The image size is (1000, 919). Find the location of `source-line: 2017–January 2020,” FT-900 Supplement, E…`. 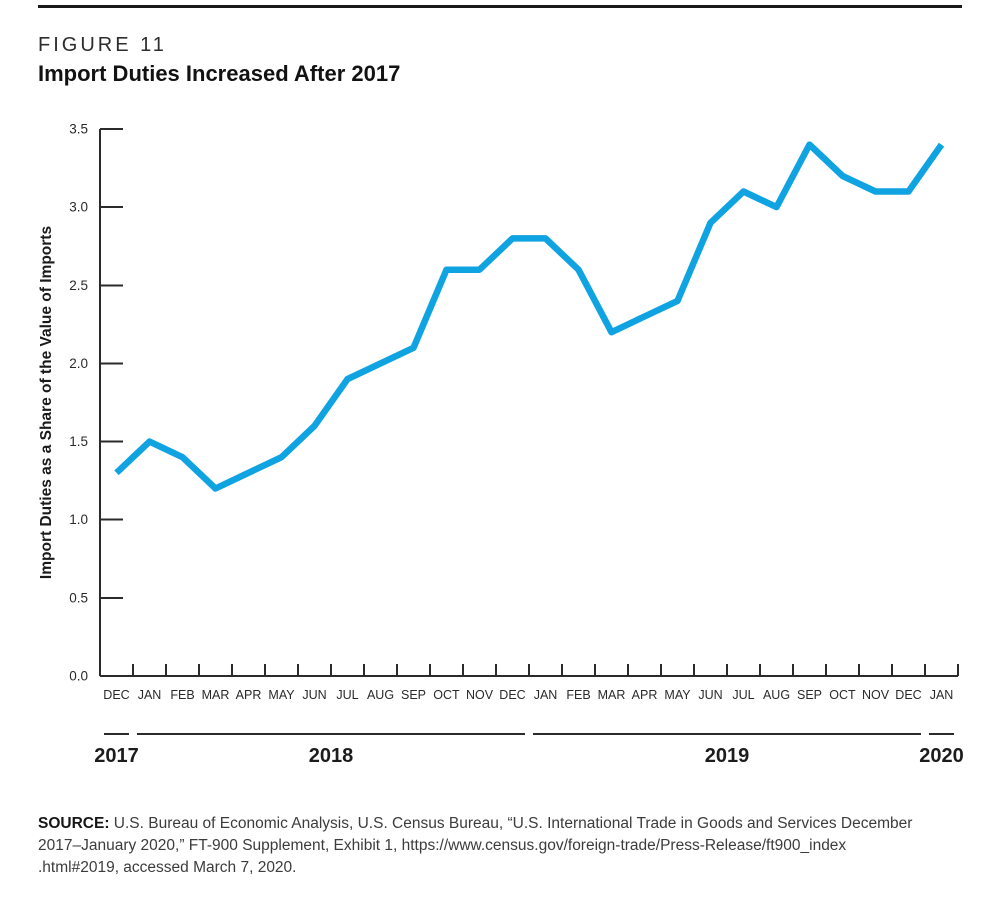

source-line: 2017–January 2020,” FT-900 Supplement, E… is located at coordinates (442, 845).